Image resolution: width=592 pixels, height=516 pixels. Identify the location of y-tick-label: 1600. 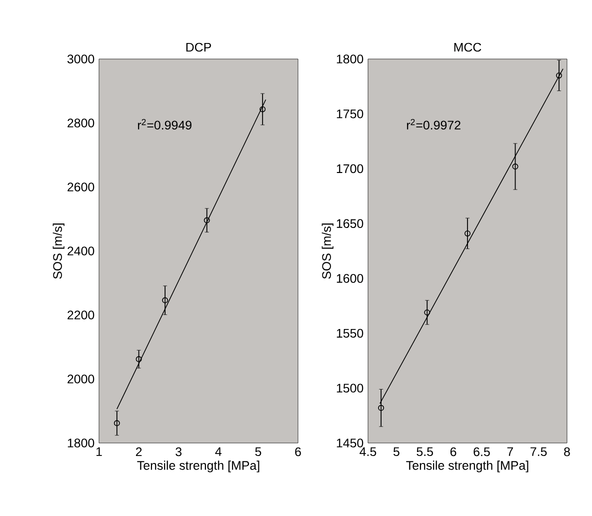
(350, 278).